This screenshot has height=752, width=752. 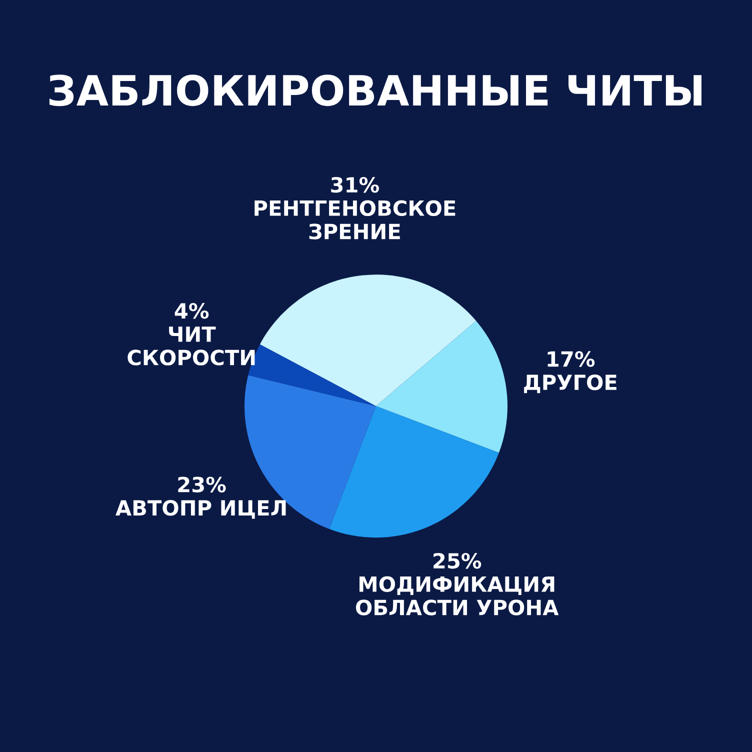 I want to click on slice-label: ЧИТ СКОРОСТИ, so click(x=191, y=346).